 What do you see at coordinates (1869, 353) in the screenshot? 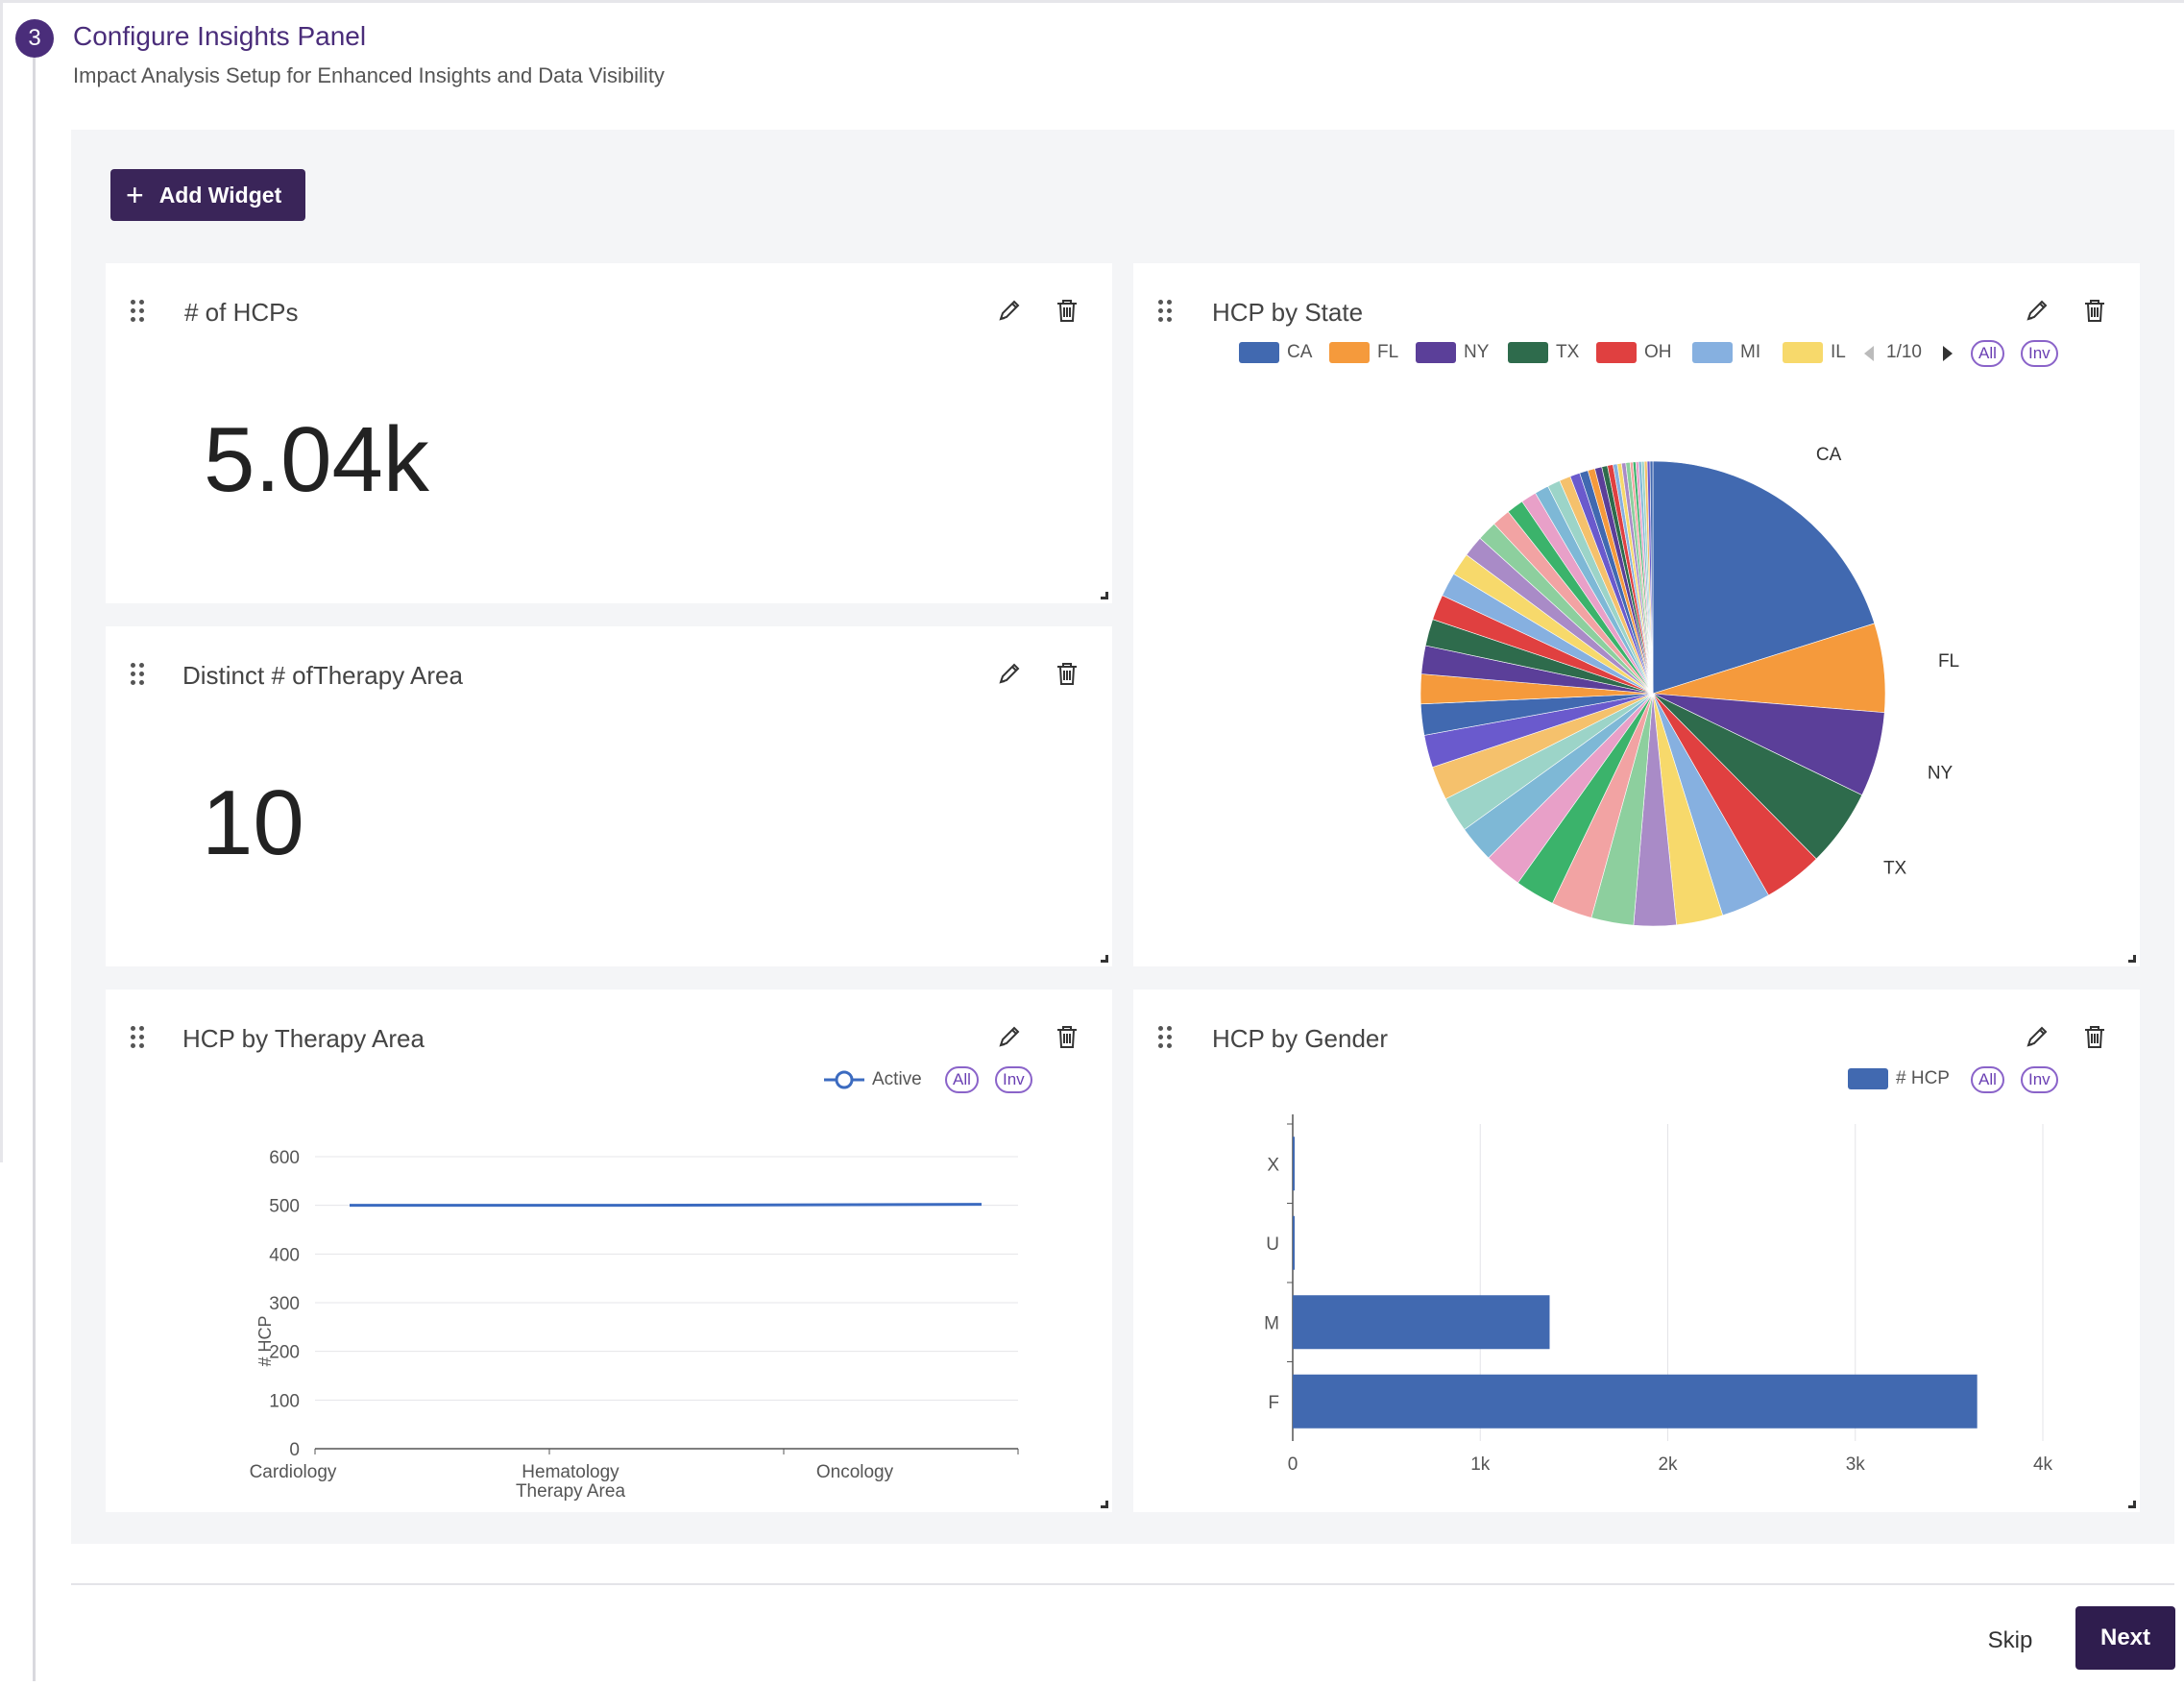
I see `legend-prev-page-icon` at bounding box center [1869, 353].